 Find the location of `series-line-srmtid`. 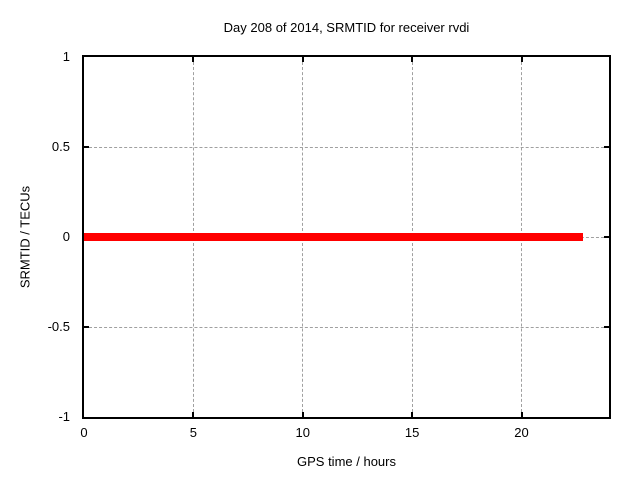

series-line-srmtid is located at coordinates (333, 237).